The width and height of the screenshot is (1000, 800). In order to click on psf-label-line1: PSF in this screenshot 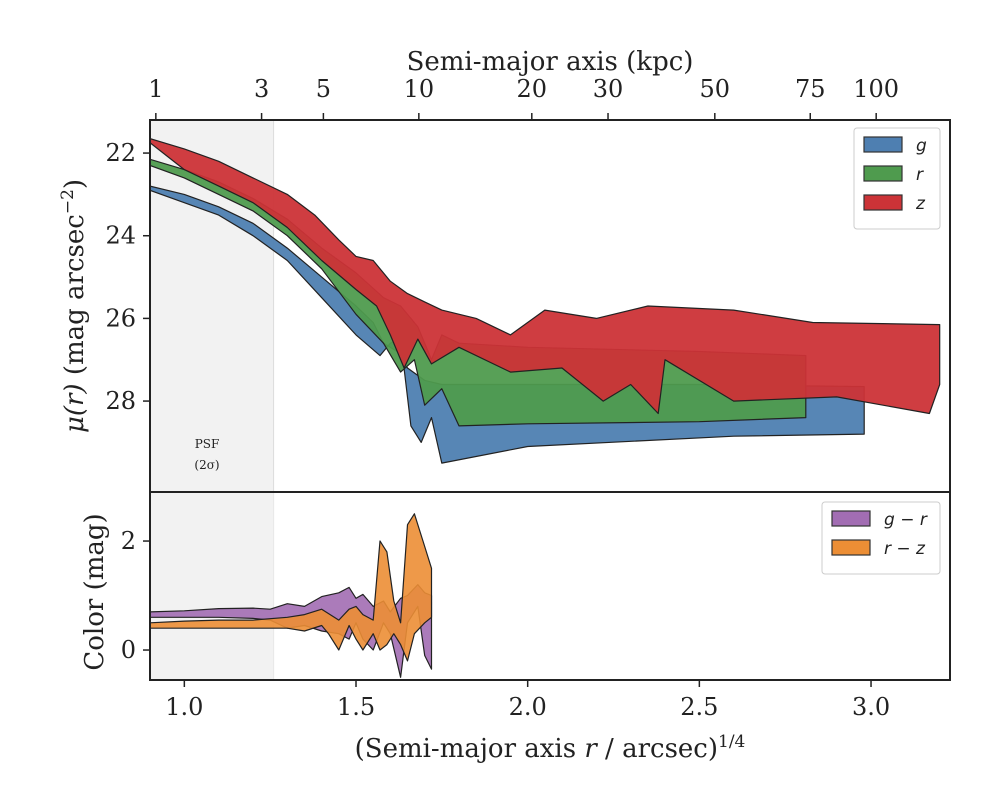, I will do `click(207, 444)`.